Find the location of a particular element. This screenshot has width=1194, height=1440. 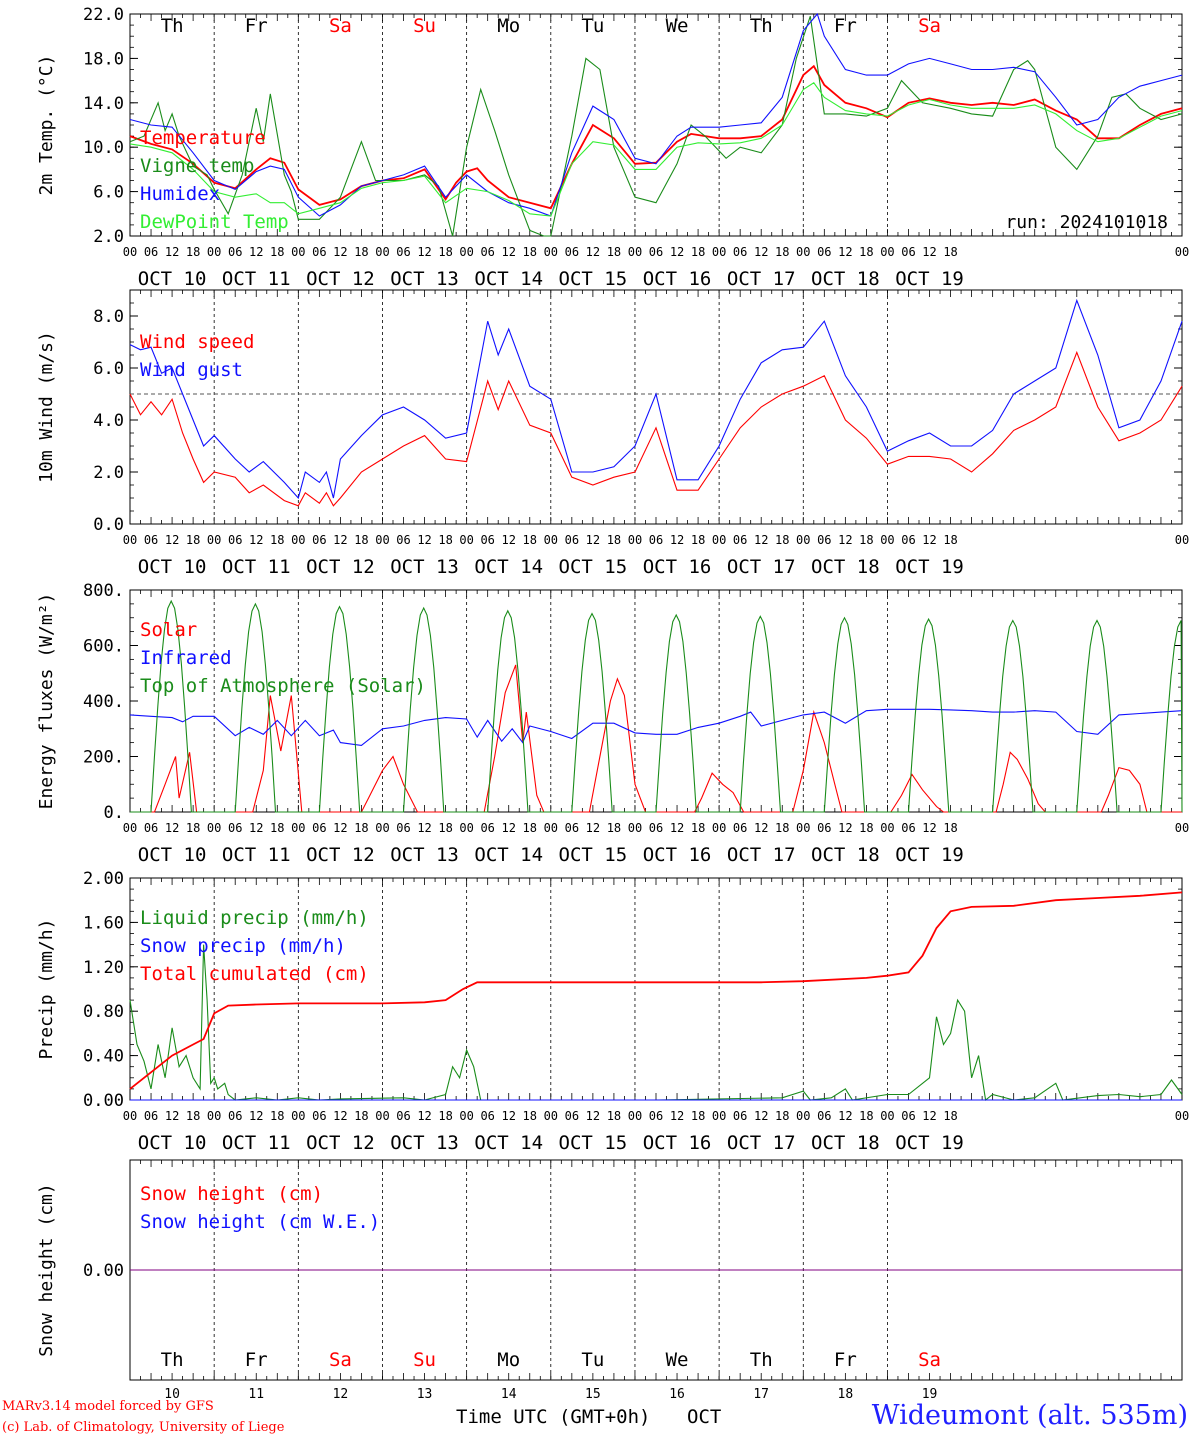

series-line-top-of-atmosphere-solar- is located at coordinates (656, 706).